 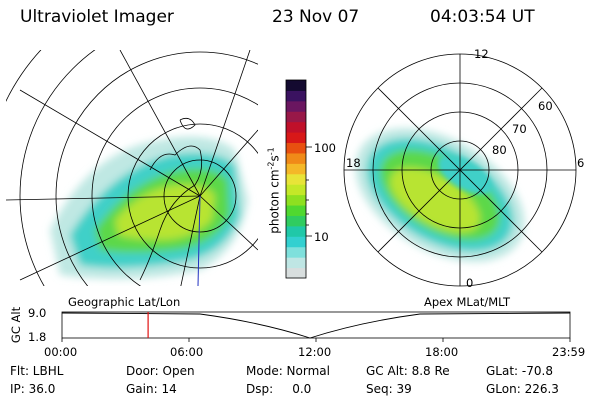 I want to click on lat-label-80: 80, so click(x=499, y=150).